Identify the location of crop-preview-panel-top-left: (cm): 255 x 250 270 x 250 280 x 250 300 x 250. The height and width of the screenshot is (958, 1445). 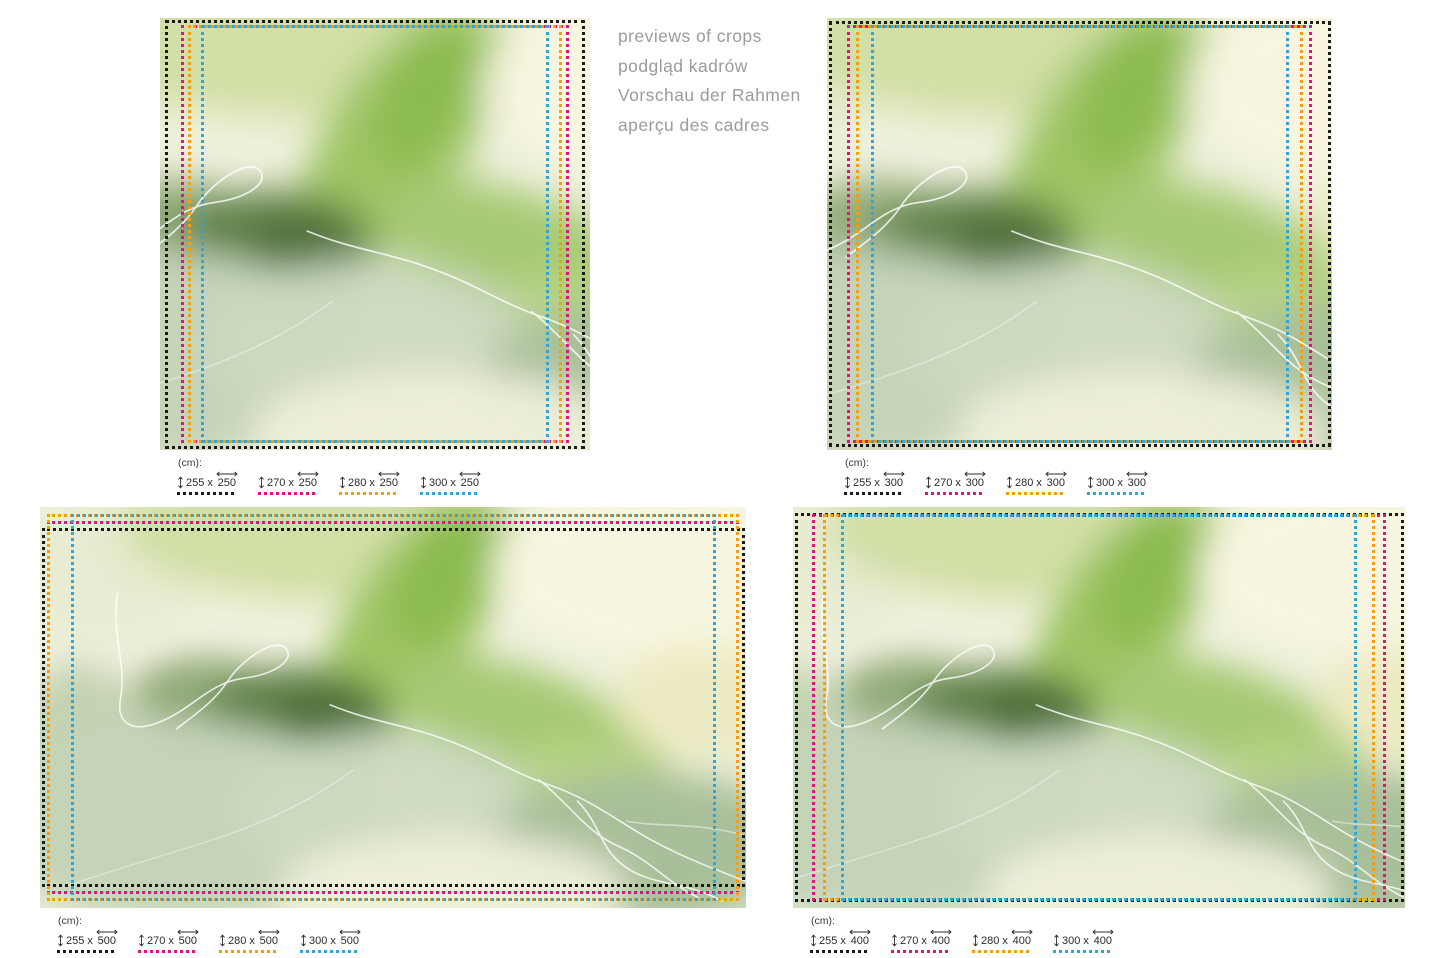
(375, 256).